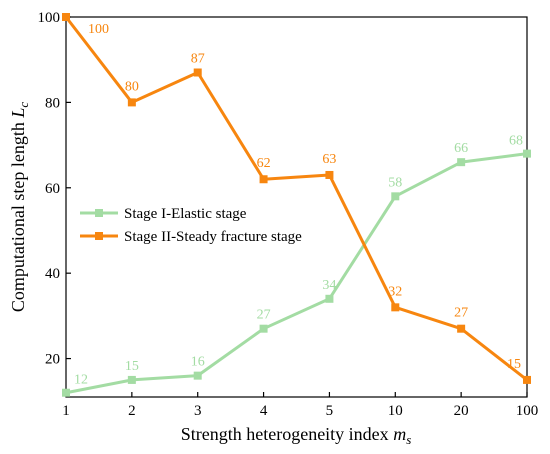 Image resolution: width=550 pixels, height=454 pixels. Describe the element at coordinates (285, 434) in the screenshot. I see `x-axis-title-text: Strength heterogeneity index` at that location.